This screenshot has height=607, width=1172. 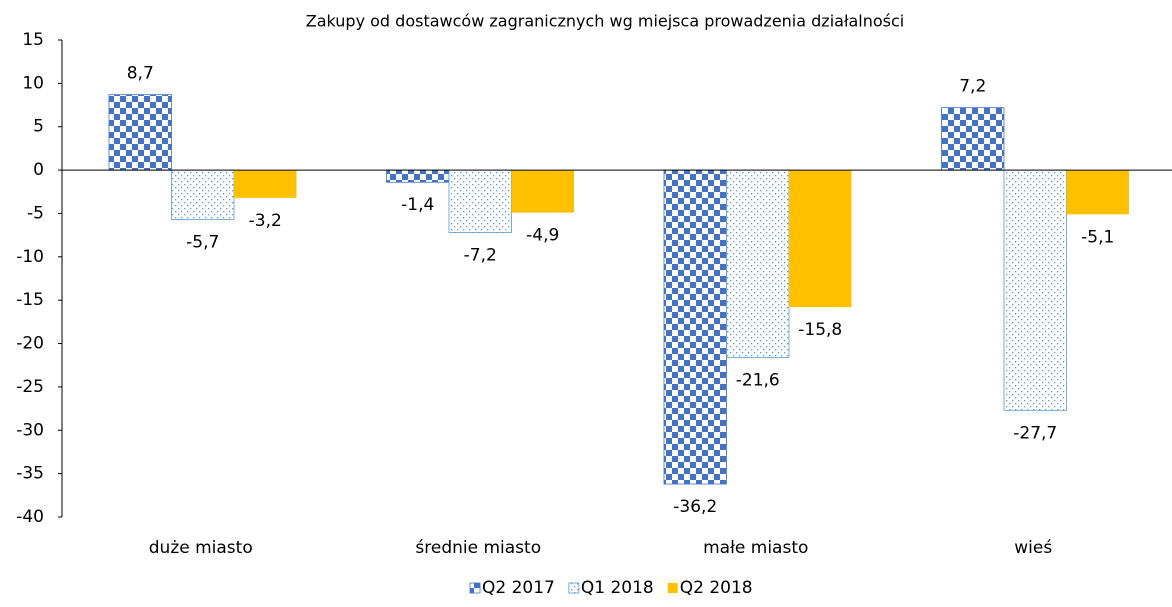 I want to click on data-label: -5,1, so click(x=1097, y=237).